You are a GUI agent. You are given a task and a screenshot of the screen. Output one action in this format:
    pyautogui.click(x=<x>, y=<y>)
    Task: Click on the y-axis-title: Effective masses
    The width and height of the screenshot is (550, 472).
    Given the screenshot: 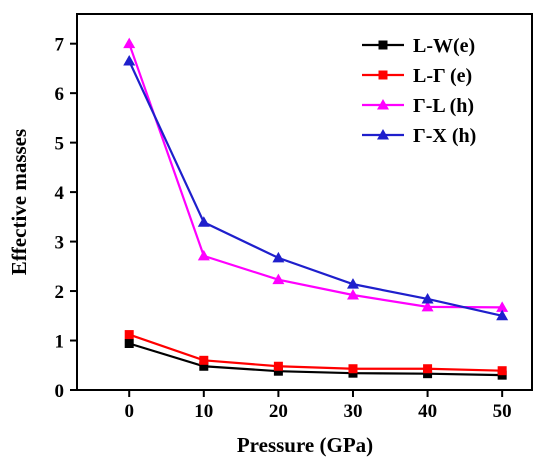 What is the action you would take?
    pyautogui.click(x=19, y=202)
    